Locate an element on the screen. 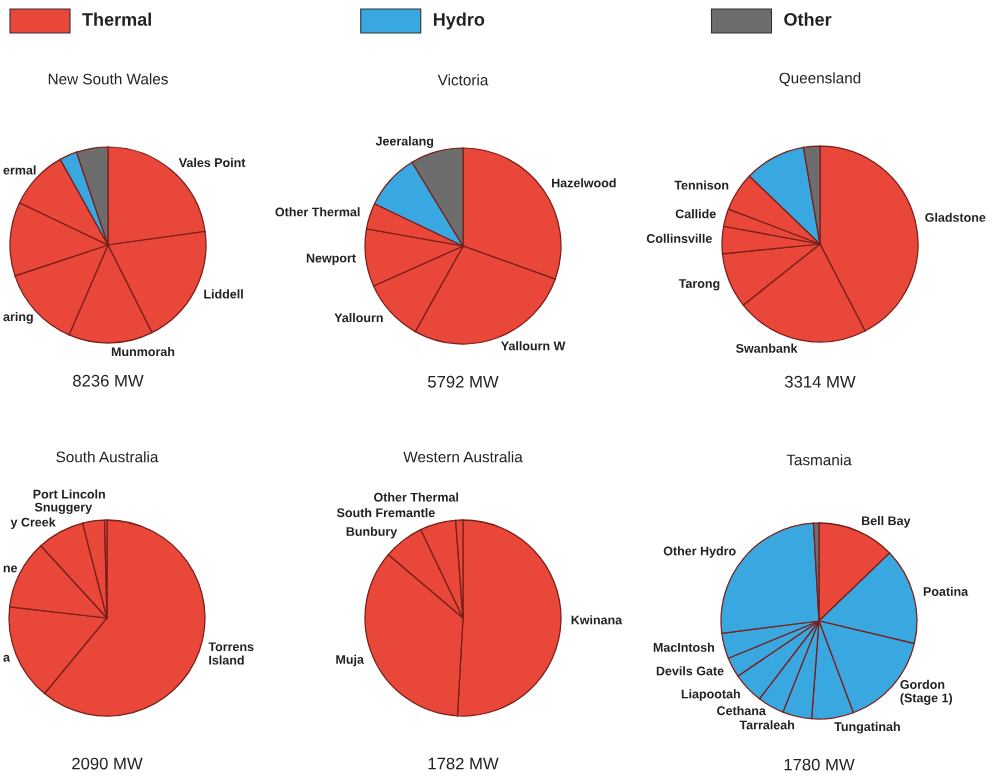 This screenshot has width=1008, height=777. slice-label: Devils Gate is located at coordinates (690, 671).